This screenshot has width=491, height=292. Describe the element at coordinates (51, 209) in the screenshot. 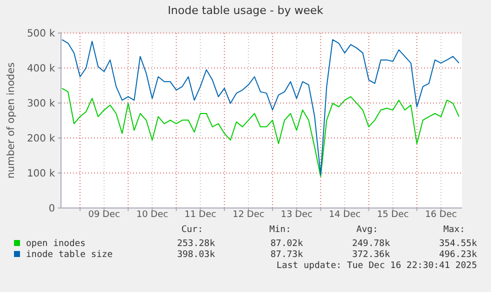

I see `y-tick-label: 0` at that location.